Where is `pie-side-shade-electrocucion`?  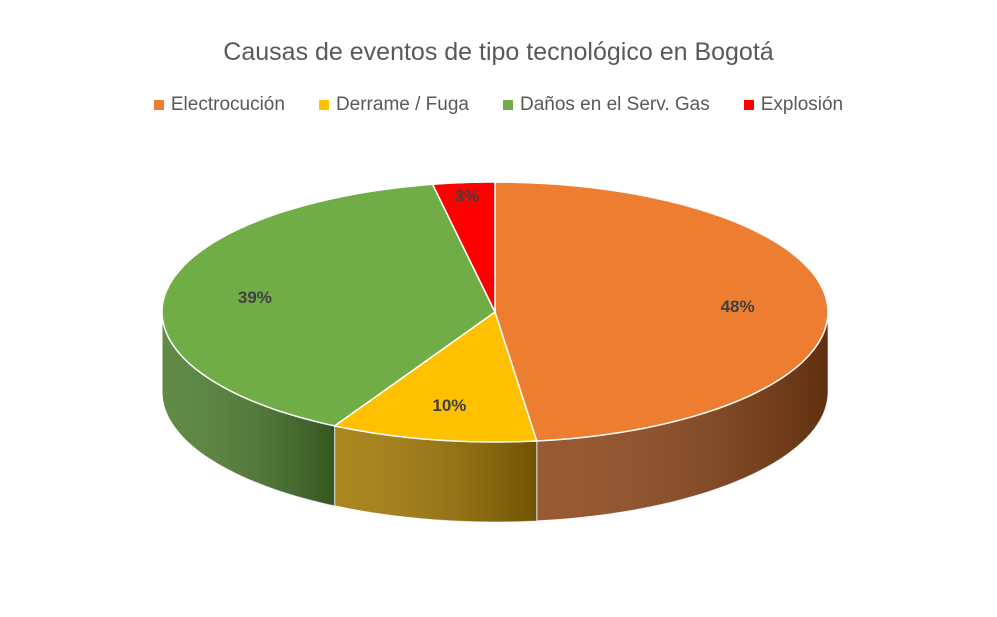 pie-side-shade-electrocucion is located at coordinates (682, 416).